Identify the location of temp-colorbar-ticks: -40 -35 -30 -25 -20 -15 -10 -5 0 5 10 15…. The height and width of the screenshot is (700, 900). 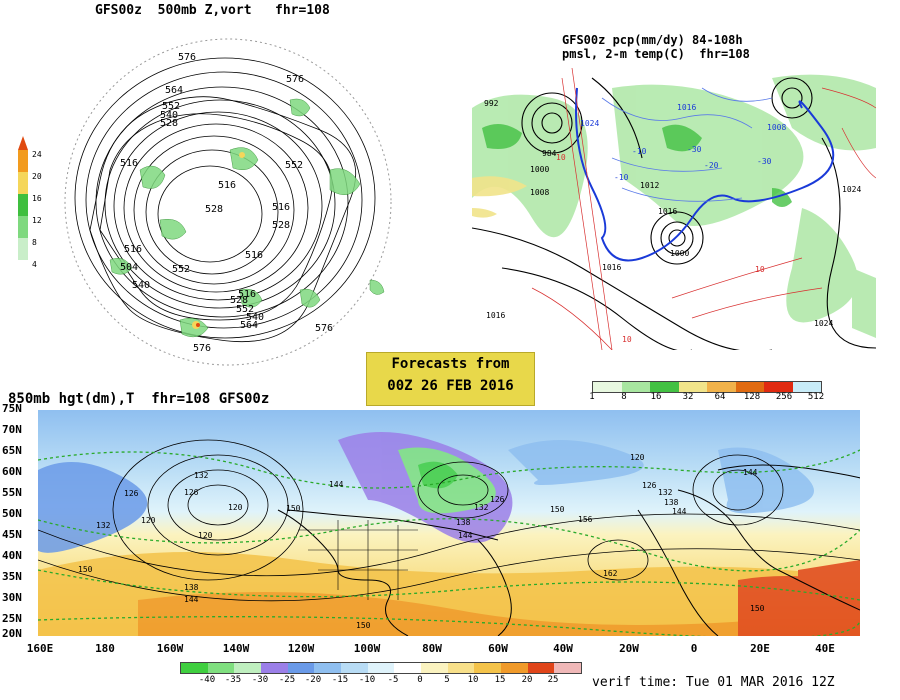
(378, 680).